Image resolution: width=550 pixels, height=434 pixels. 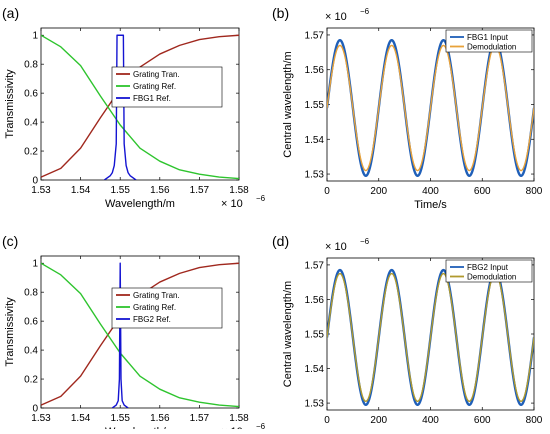 What do you see at coordinates (152, 319) in the screenshot?
I see `legend-entry: FBG2 Ref.` at bounding box center [152, 319].